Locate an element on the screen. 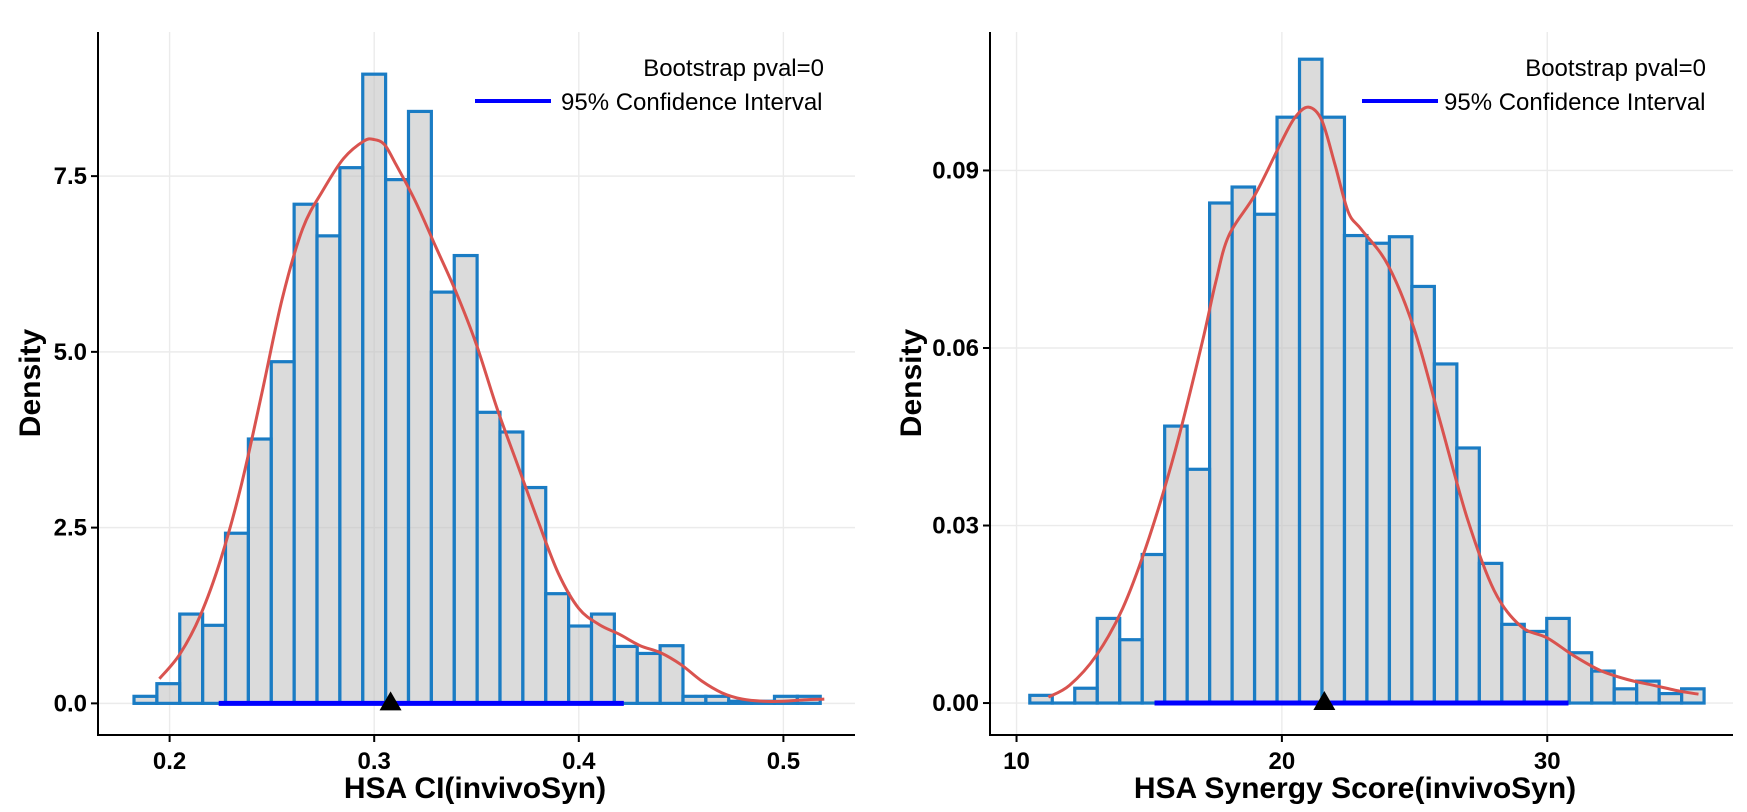 This screenshot has width=1747, height=812. right-y-tick-label: 0.09 is located at coordinates (955, 170).